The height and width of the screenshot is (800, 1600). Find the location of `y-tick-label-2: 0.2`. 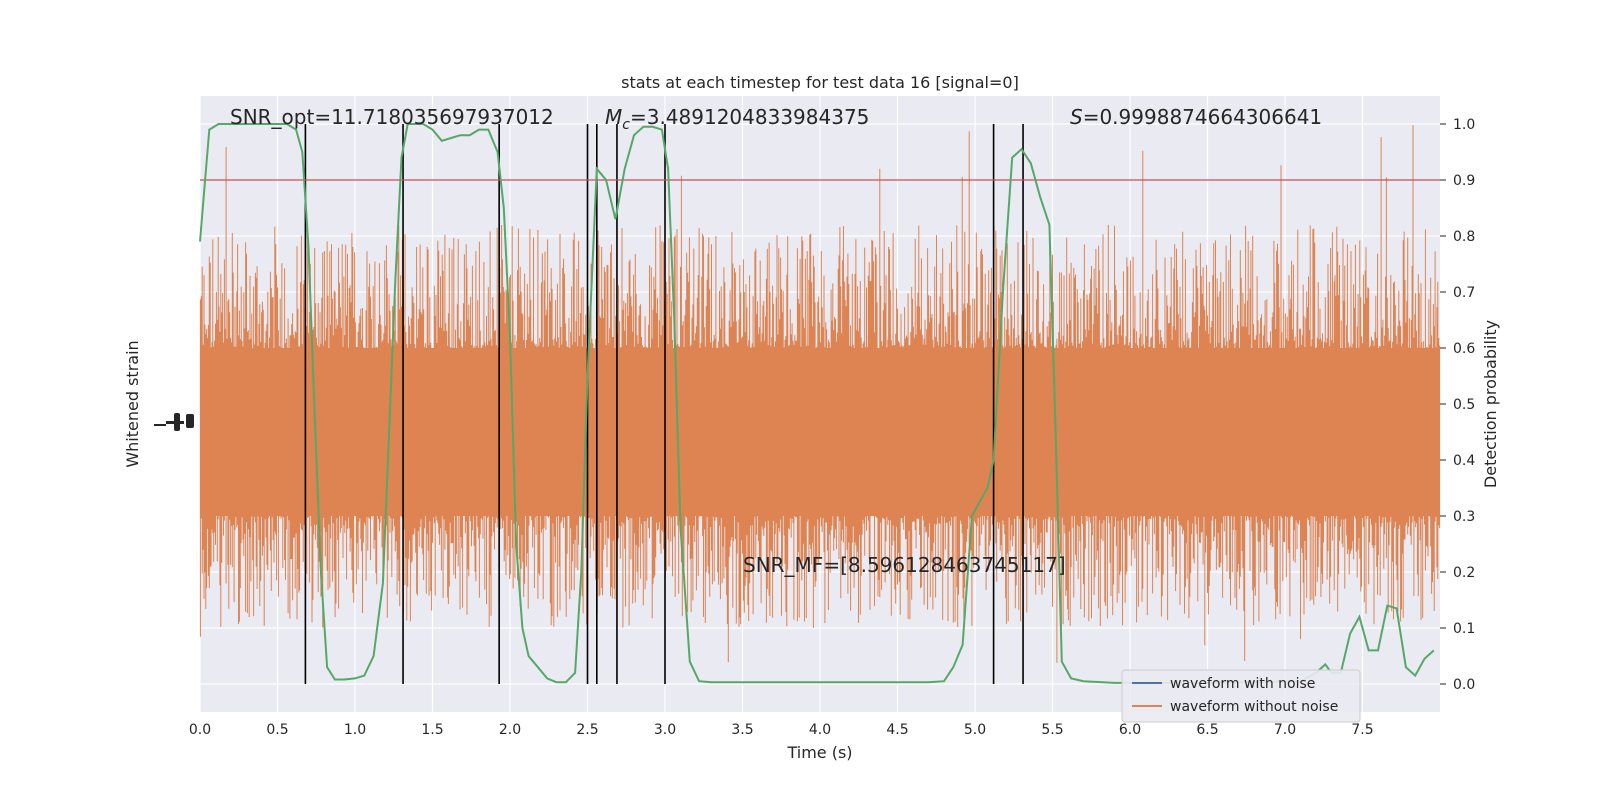

y-tick-label-2: 0.2 is located at coordinates (1464, 573).